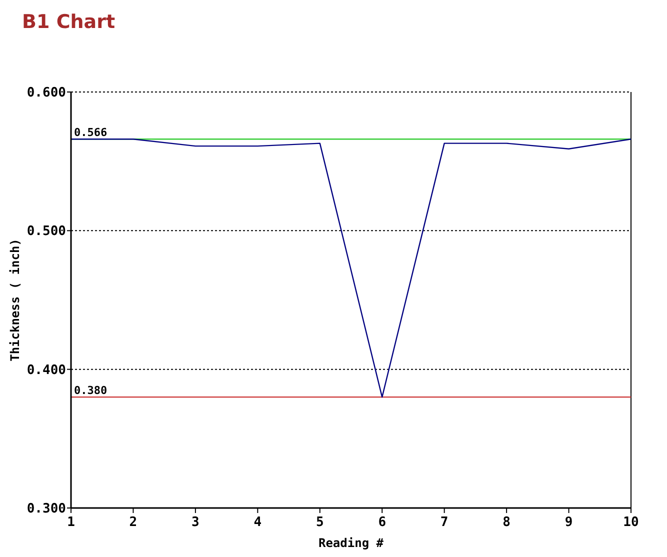  Describe the element at coordinates (71, 522) in the screenshot. I see `x-tick-label: 1` at that location.